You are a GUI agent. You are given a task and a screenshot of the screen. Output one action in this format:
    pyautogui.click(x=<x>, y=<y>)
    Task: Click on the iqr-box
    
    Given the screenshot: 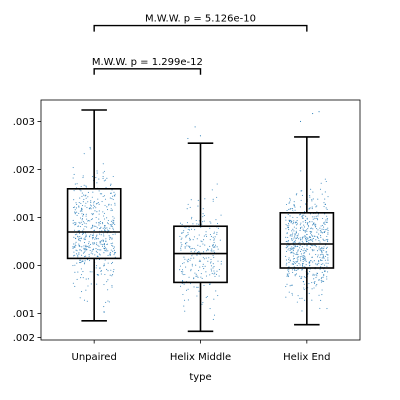 What is the action you would take?
    pyautogui.click(x=307, y=240)
    